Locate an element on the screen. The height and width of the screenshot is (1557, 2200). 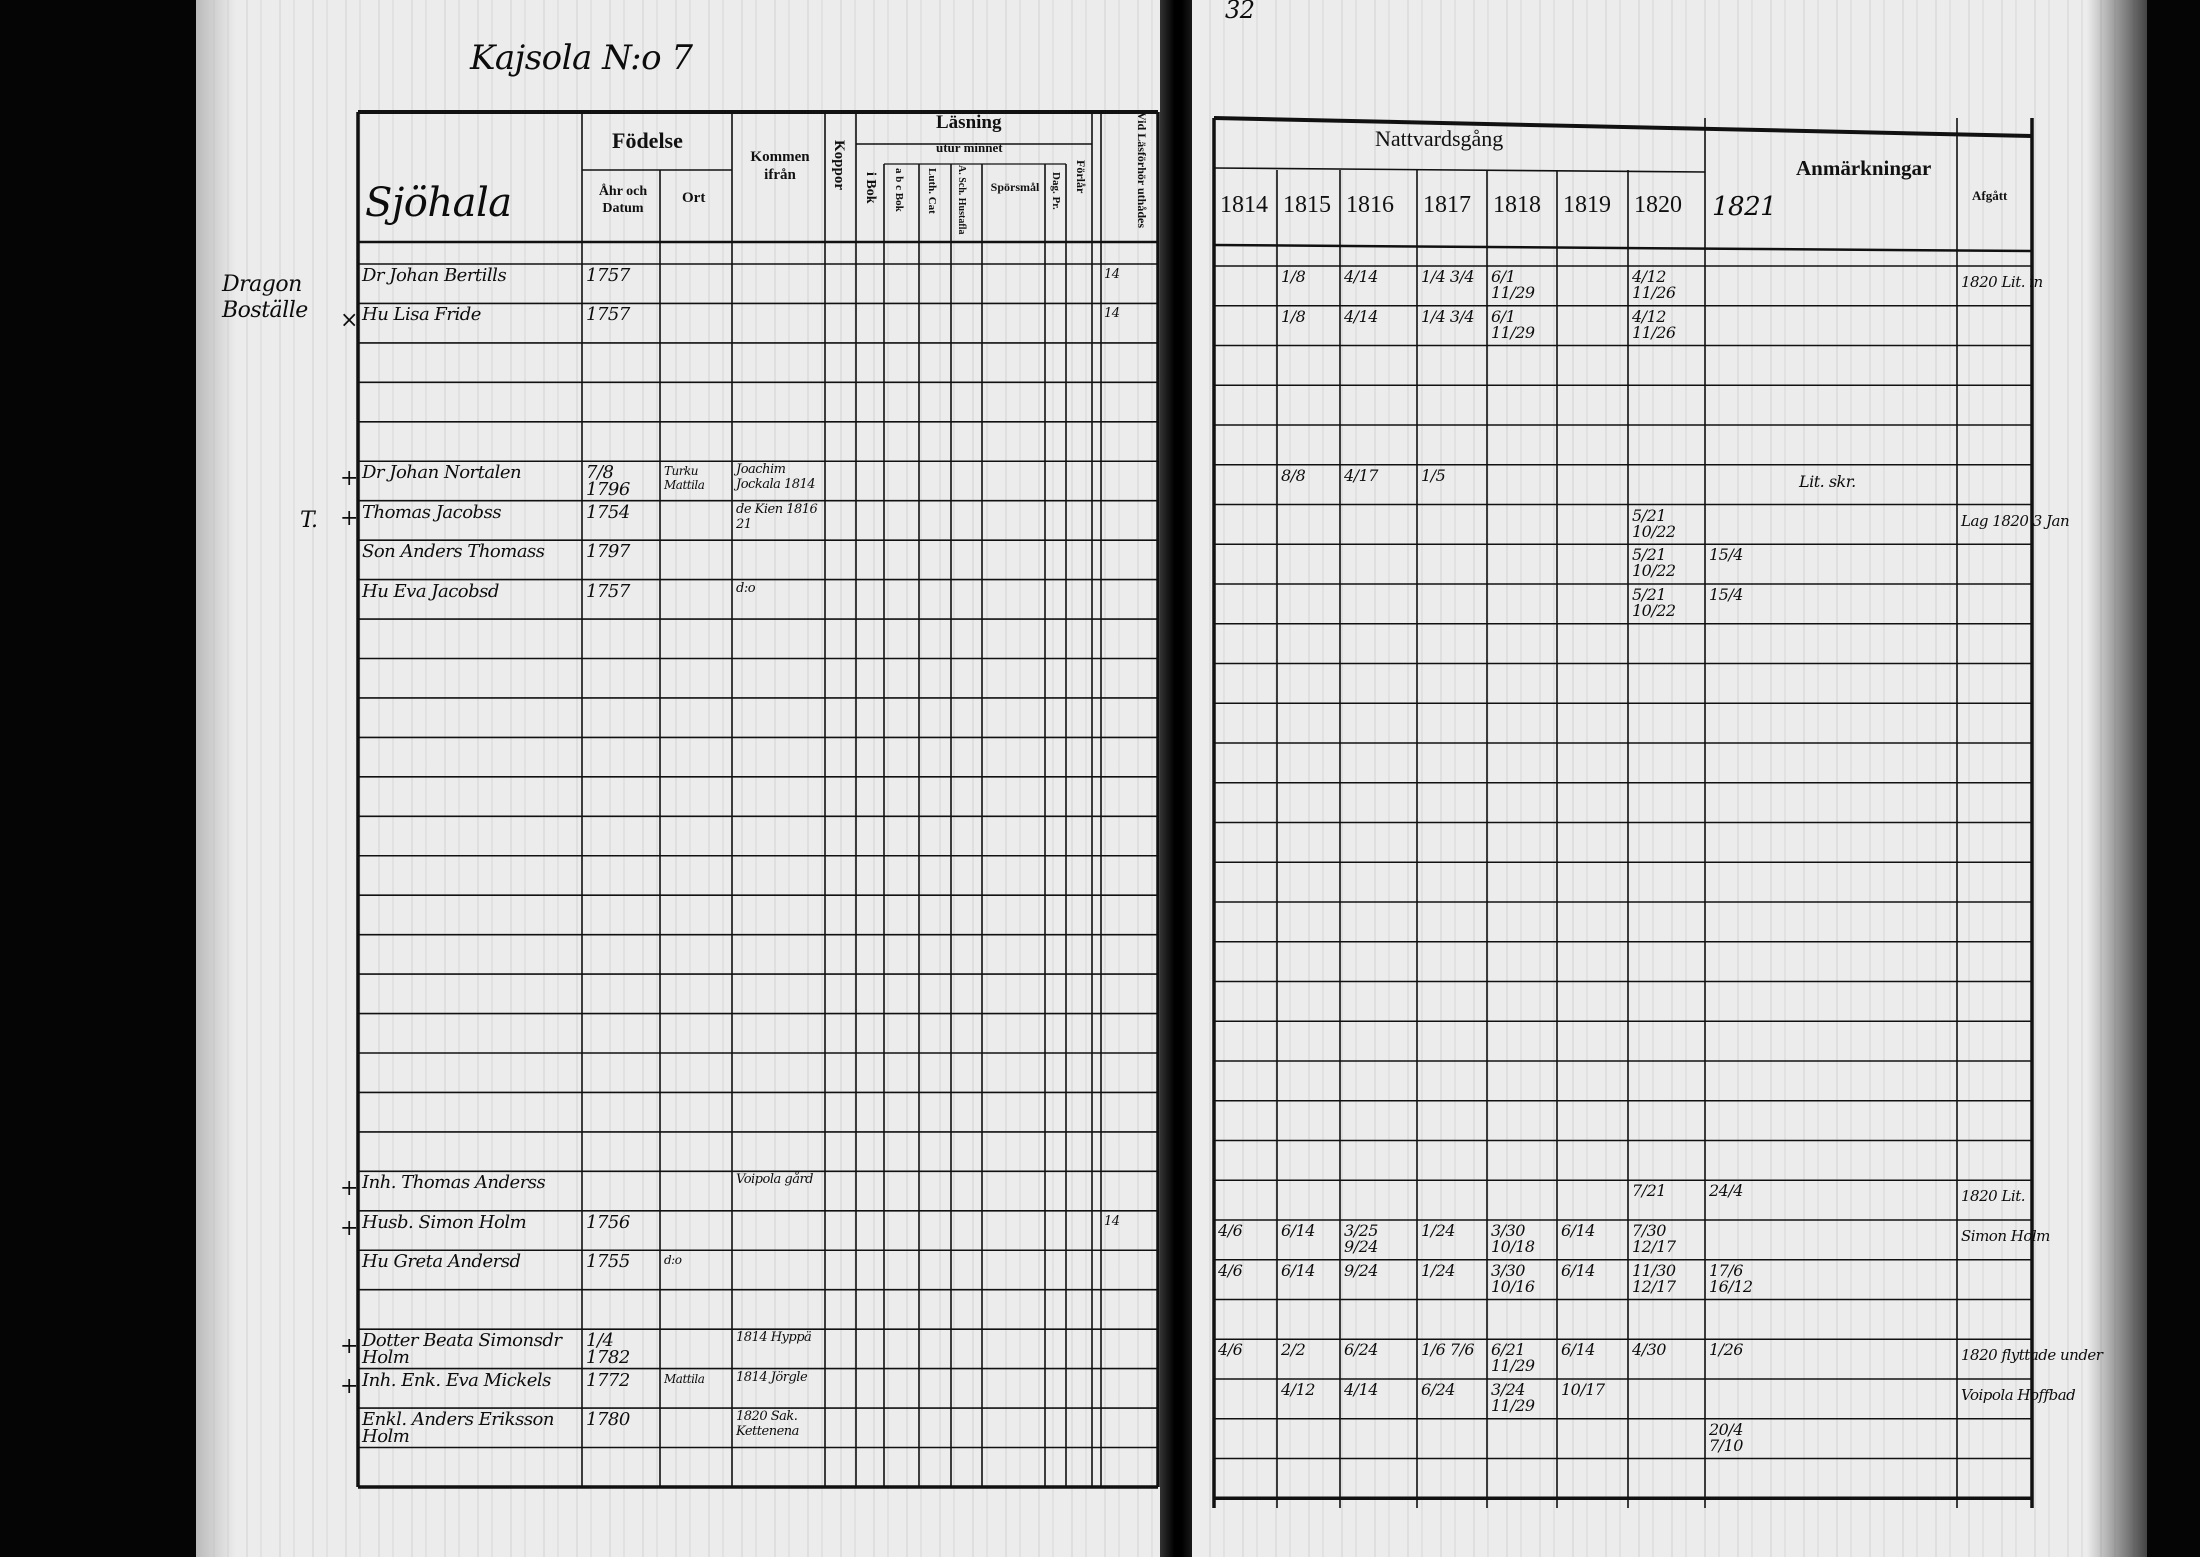
entry-name: Hu Greta Andersd is located at coordinates (441, 1262).